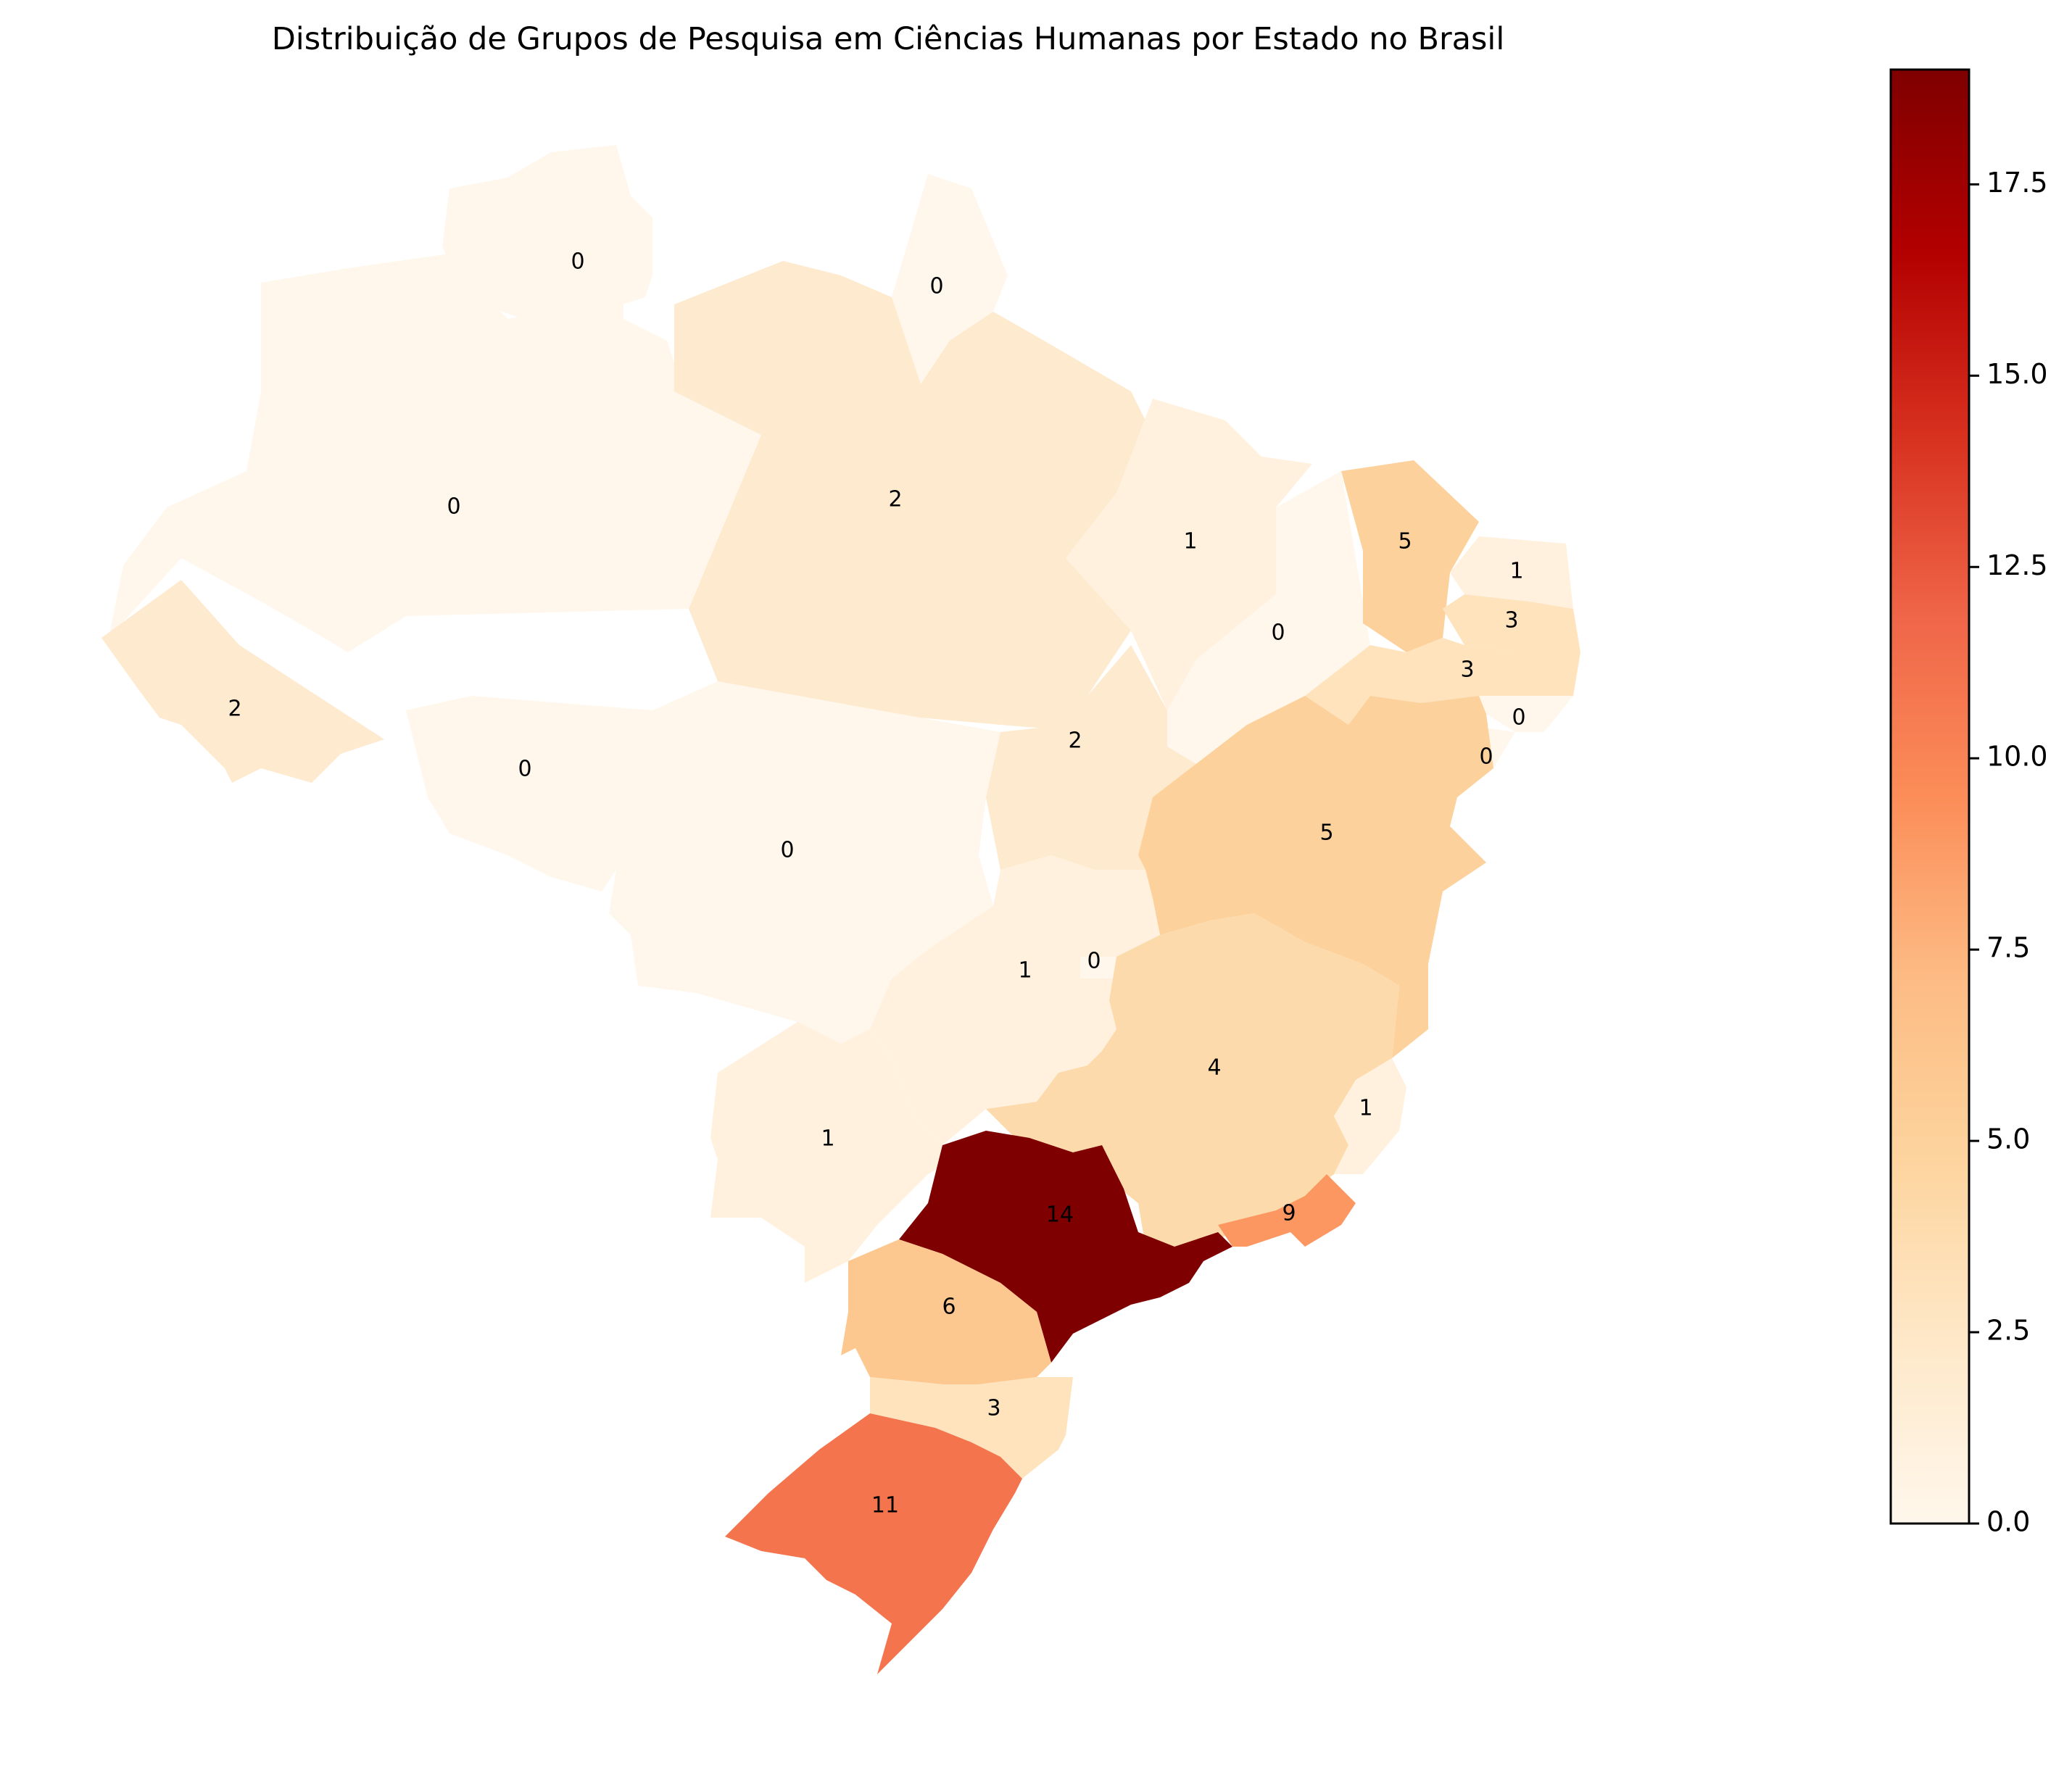 Image resolution: width=2072 pixels, height=1783 pixels. I want to click on state-PI, so click(1268, 620).